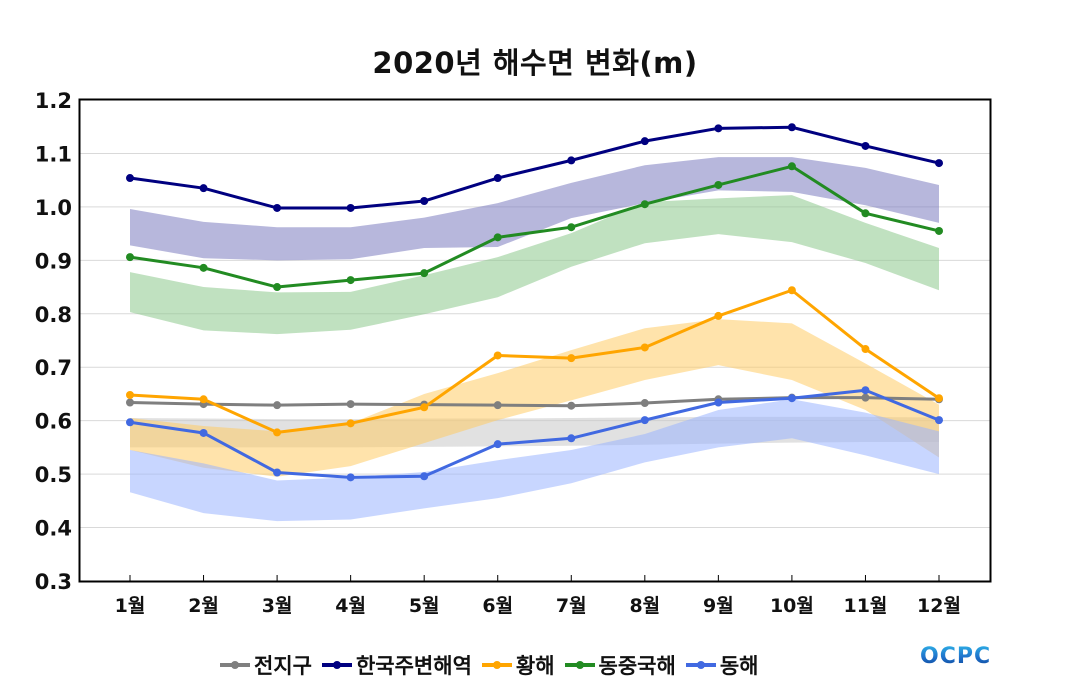 The image size is (1070, 700). I want to click on legend-label: 한국주변해역, so click(413, 666).